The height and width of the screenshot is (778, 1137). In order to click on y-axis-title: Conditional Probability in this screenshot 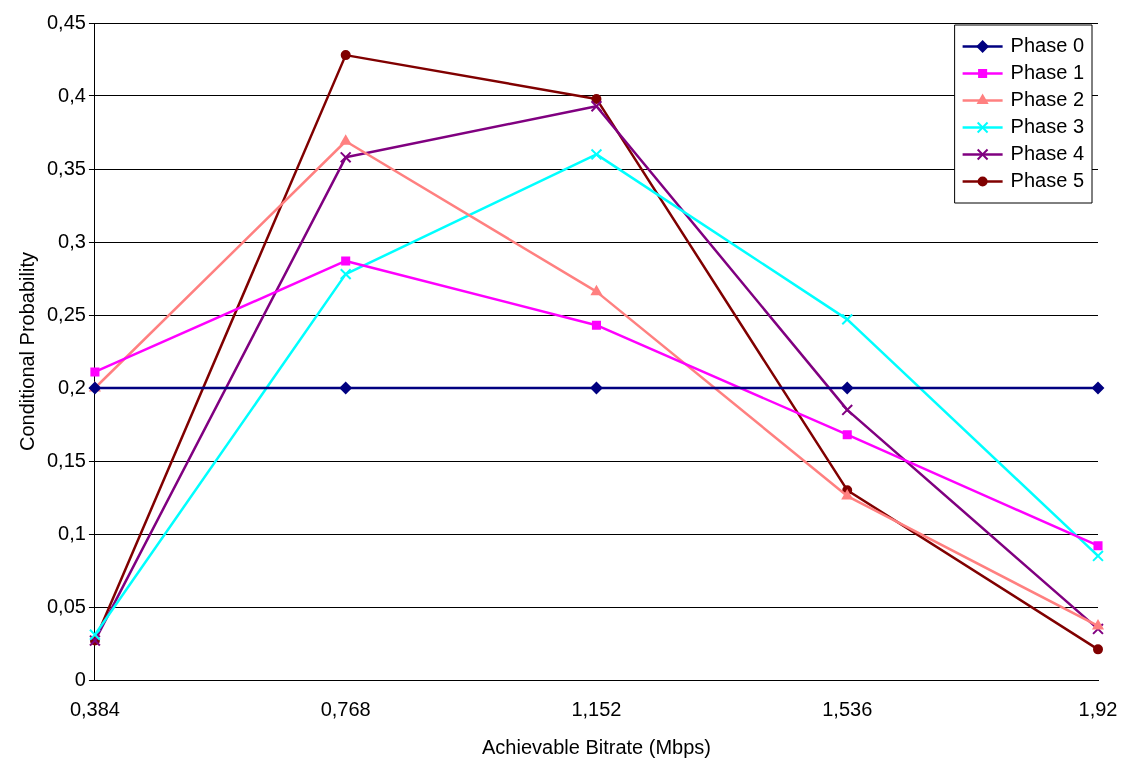, I will do `click(26, 351)`.